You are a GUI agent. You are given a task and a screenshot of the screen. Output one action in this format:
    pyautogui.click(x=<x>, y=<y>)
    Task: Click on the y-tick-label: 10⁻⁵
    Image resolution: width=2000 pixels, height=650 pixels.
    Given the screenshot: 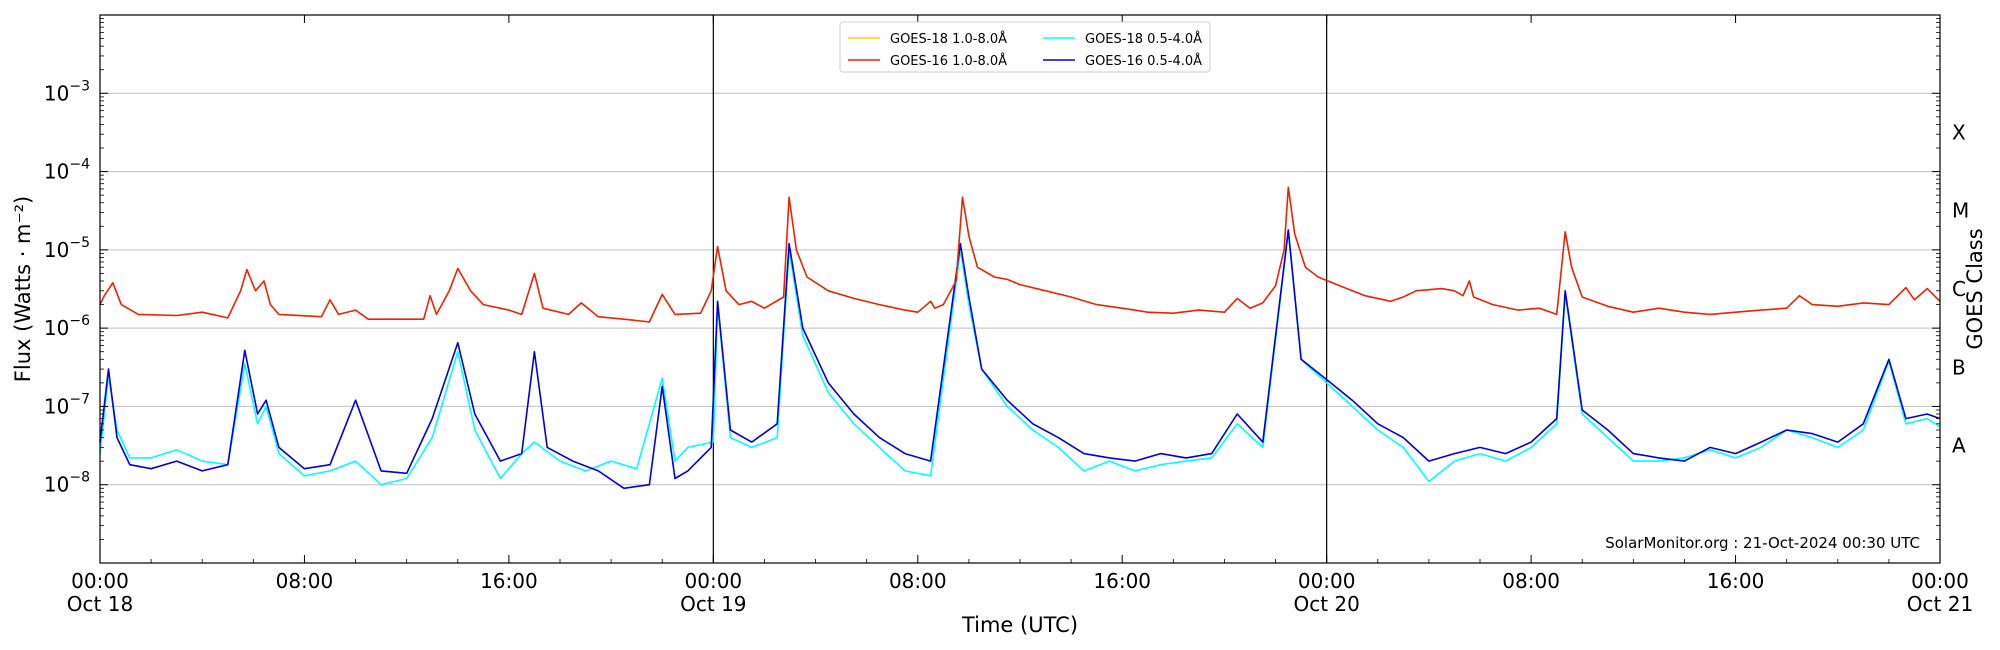 What is the action you would take?
    pyautogui.click(x=67, y=248)
    